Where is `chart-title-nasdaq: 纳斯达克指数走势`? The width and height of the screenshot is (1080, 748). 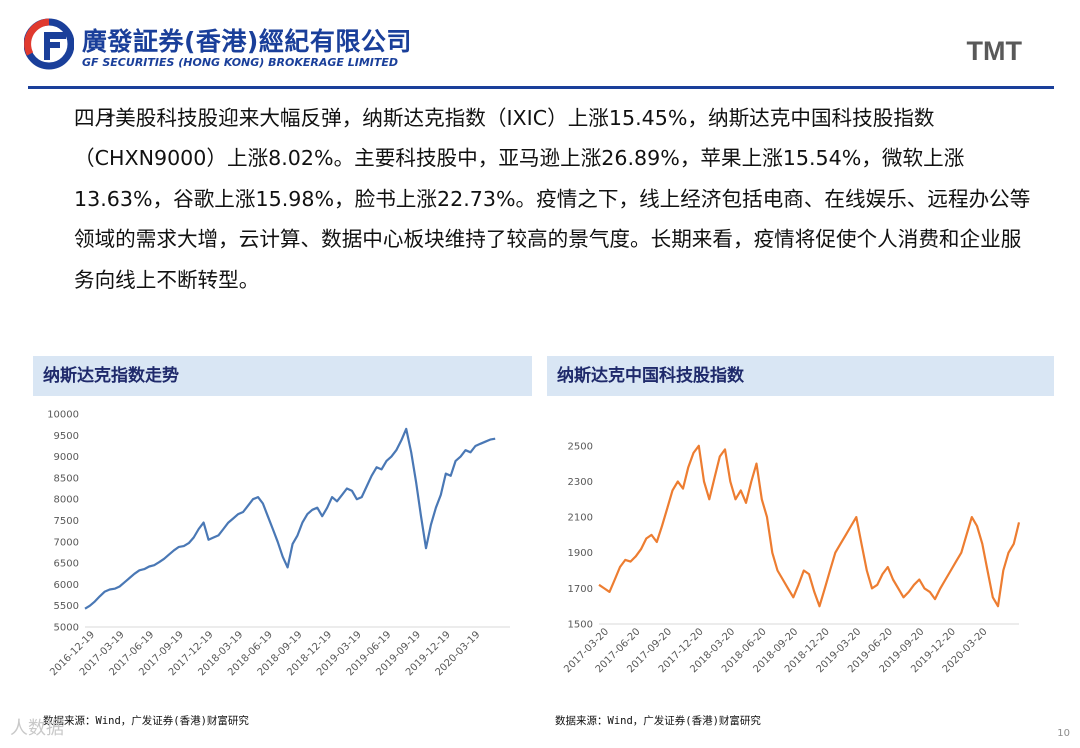 chart-title-nasdaq: 纳斯达克指数走势 is located at coordinates (282, 376).